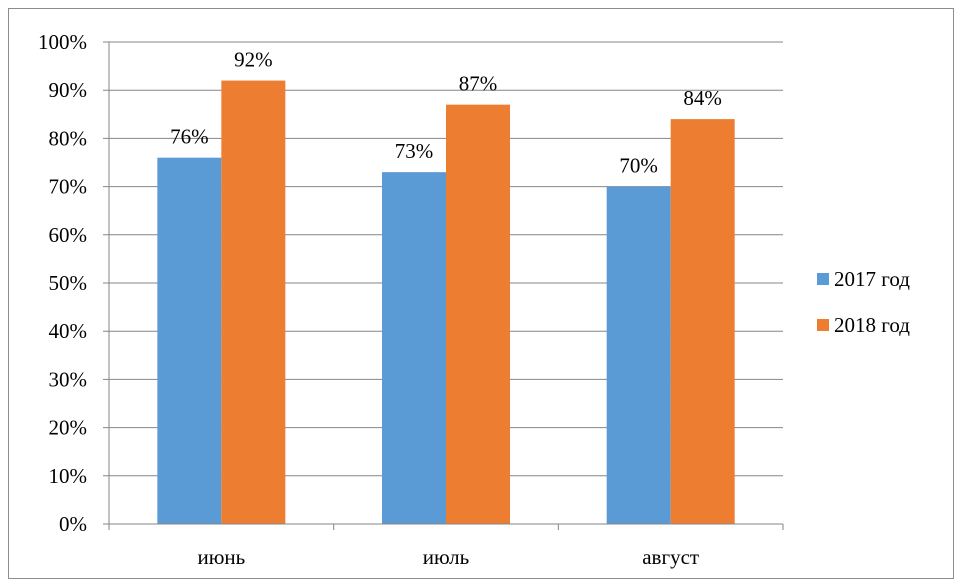 This screenshot has width=956, height=581. I want to click on legend-label: 2017 год, so click(872, 279).